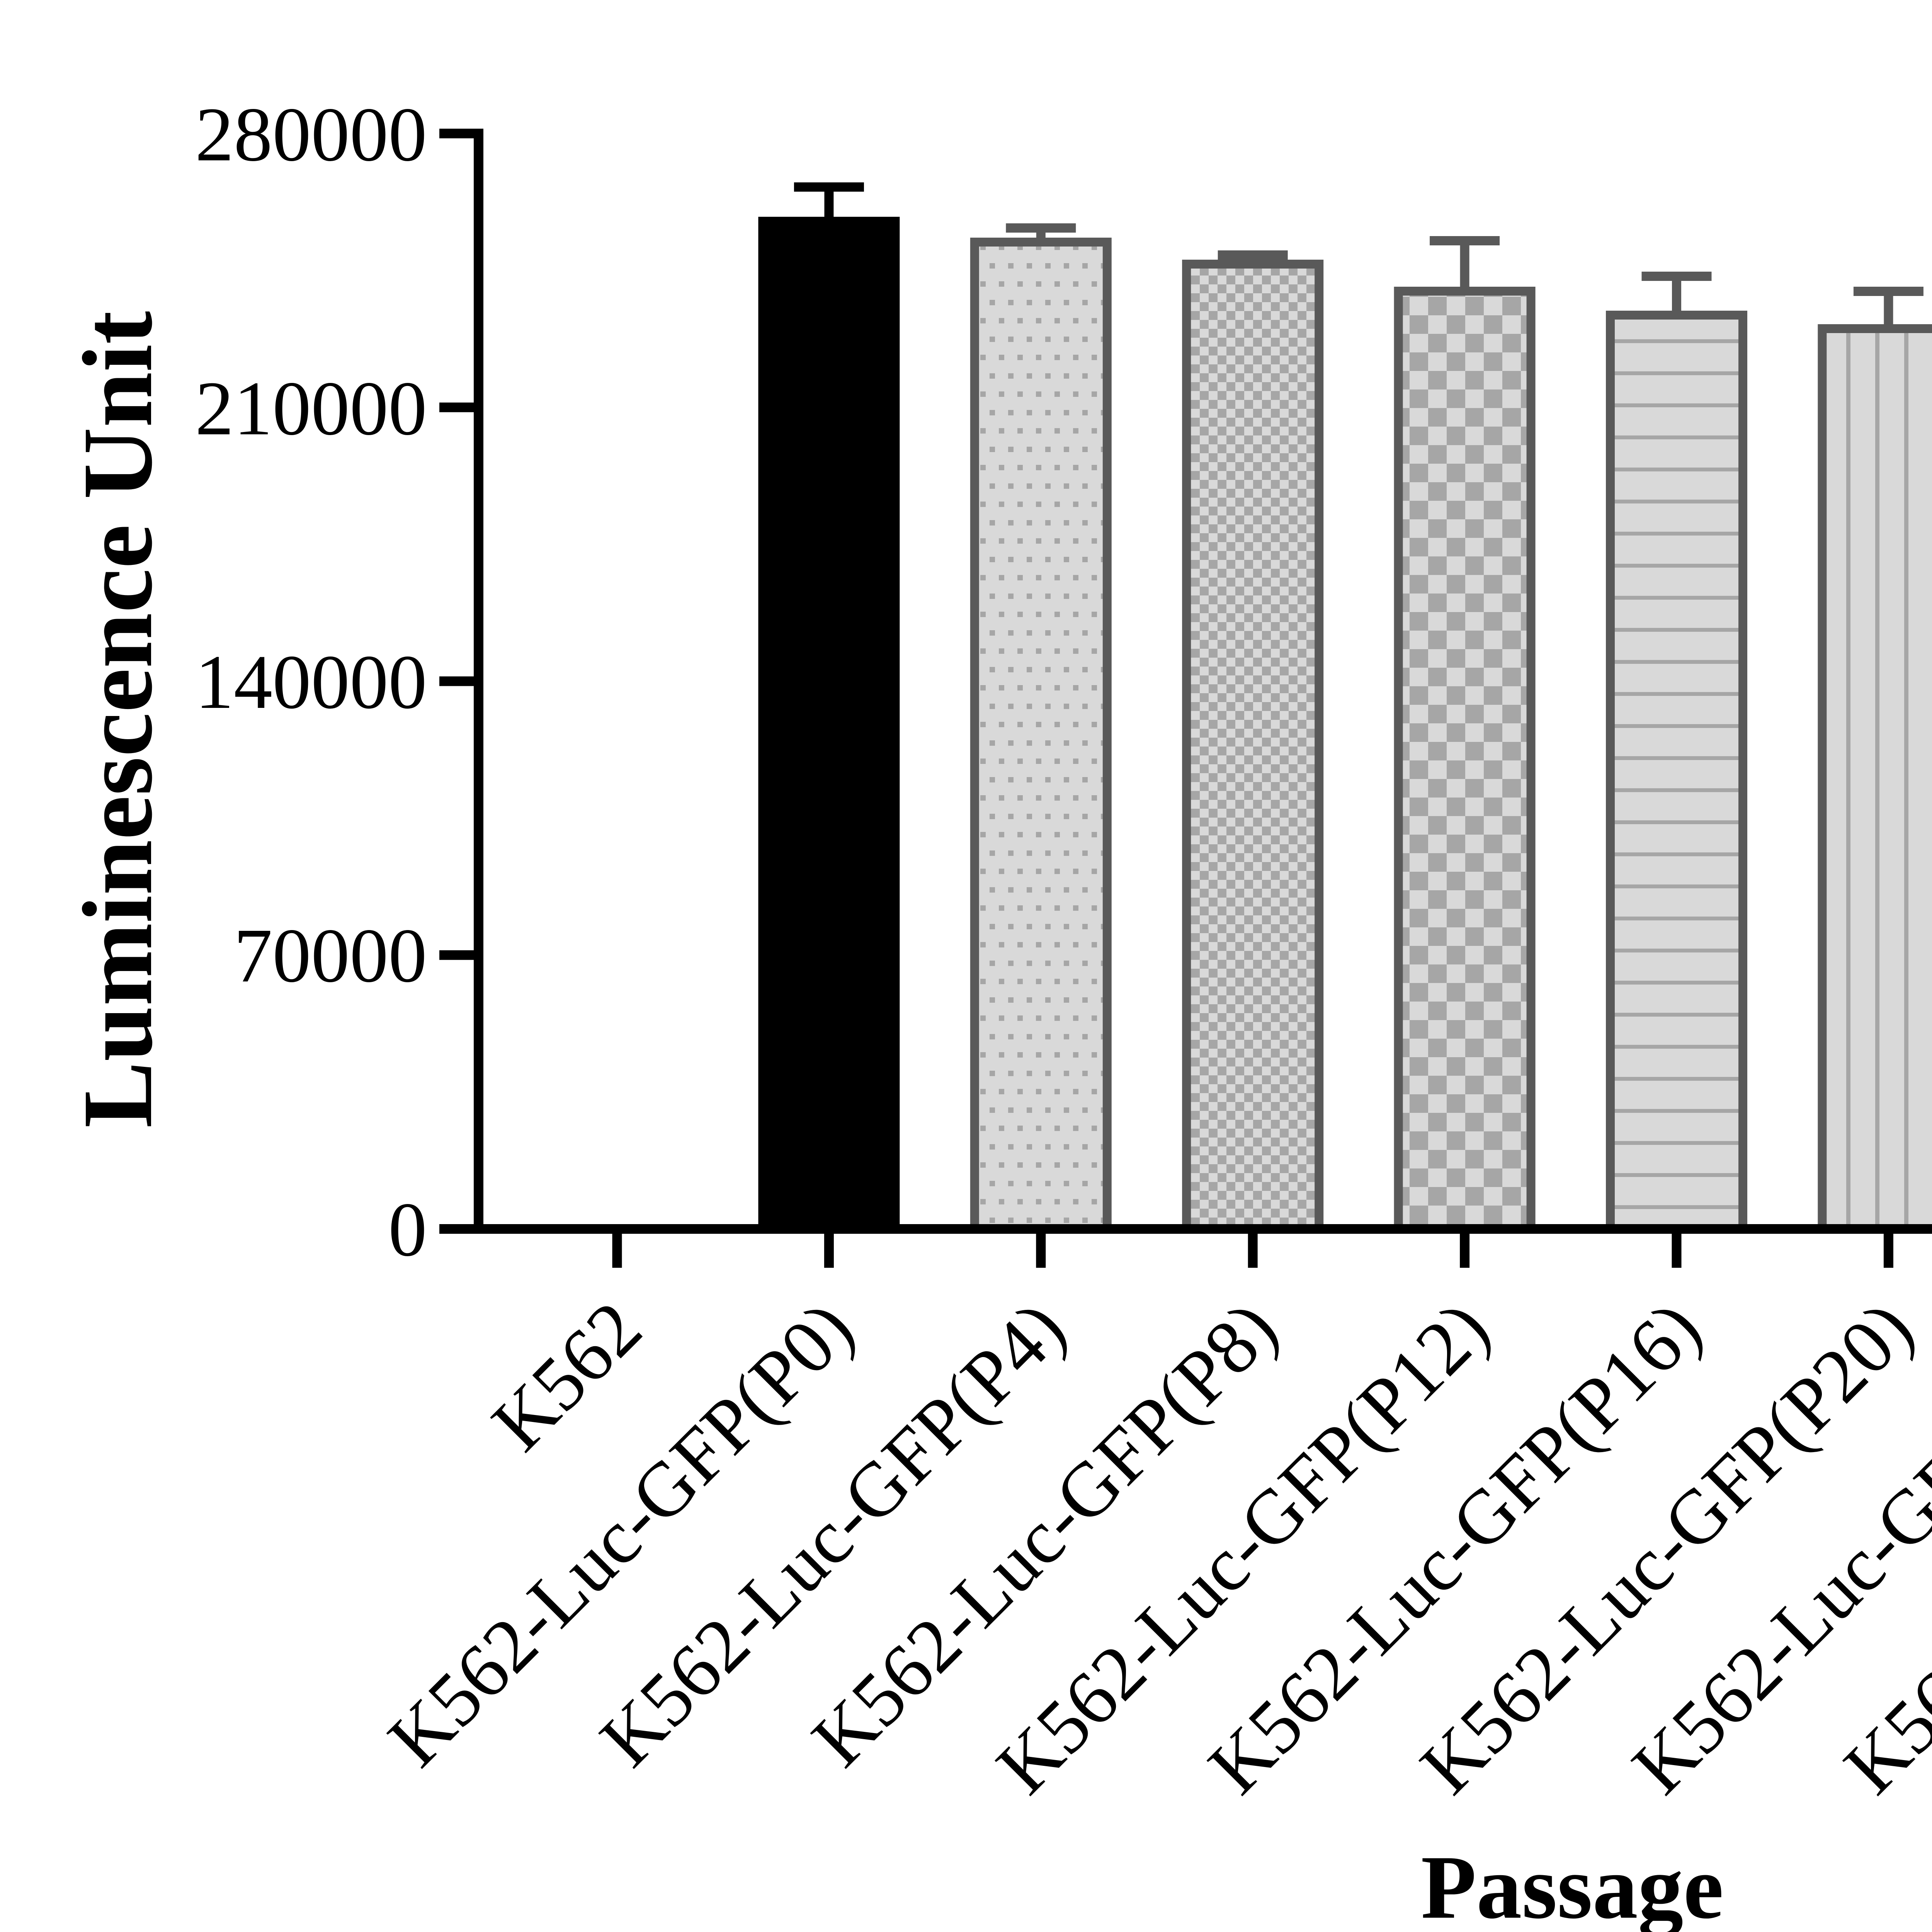 The height and width of the screenshot is (1932, 1932). I want to click on svg-text: 210000, so click(311, 408).